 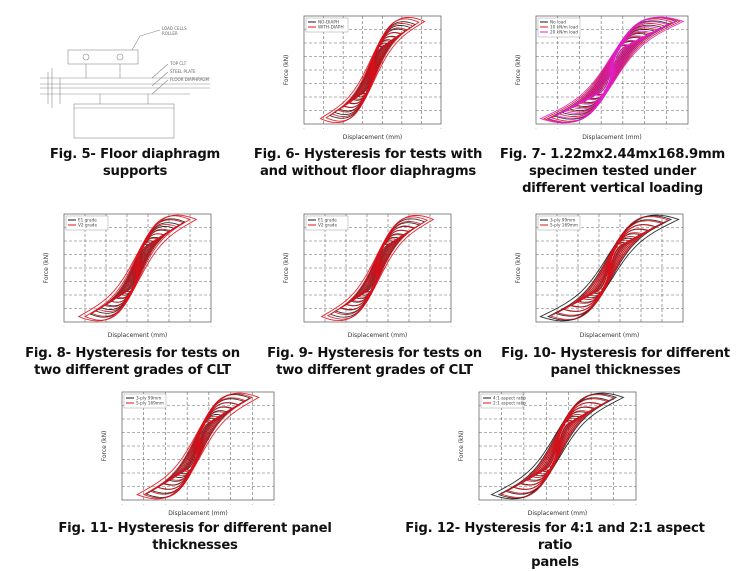 What do you see at coordinates (612, 154) in the screenshot?
I see `caption-line: Fig. 7- 1.22mx2.44mx168.9mm` at bounding box center [612, 154].